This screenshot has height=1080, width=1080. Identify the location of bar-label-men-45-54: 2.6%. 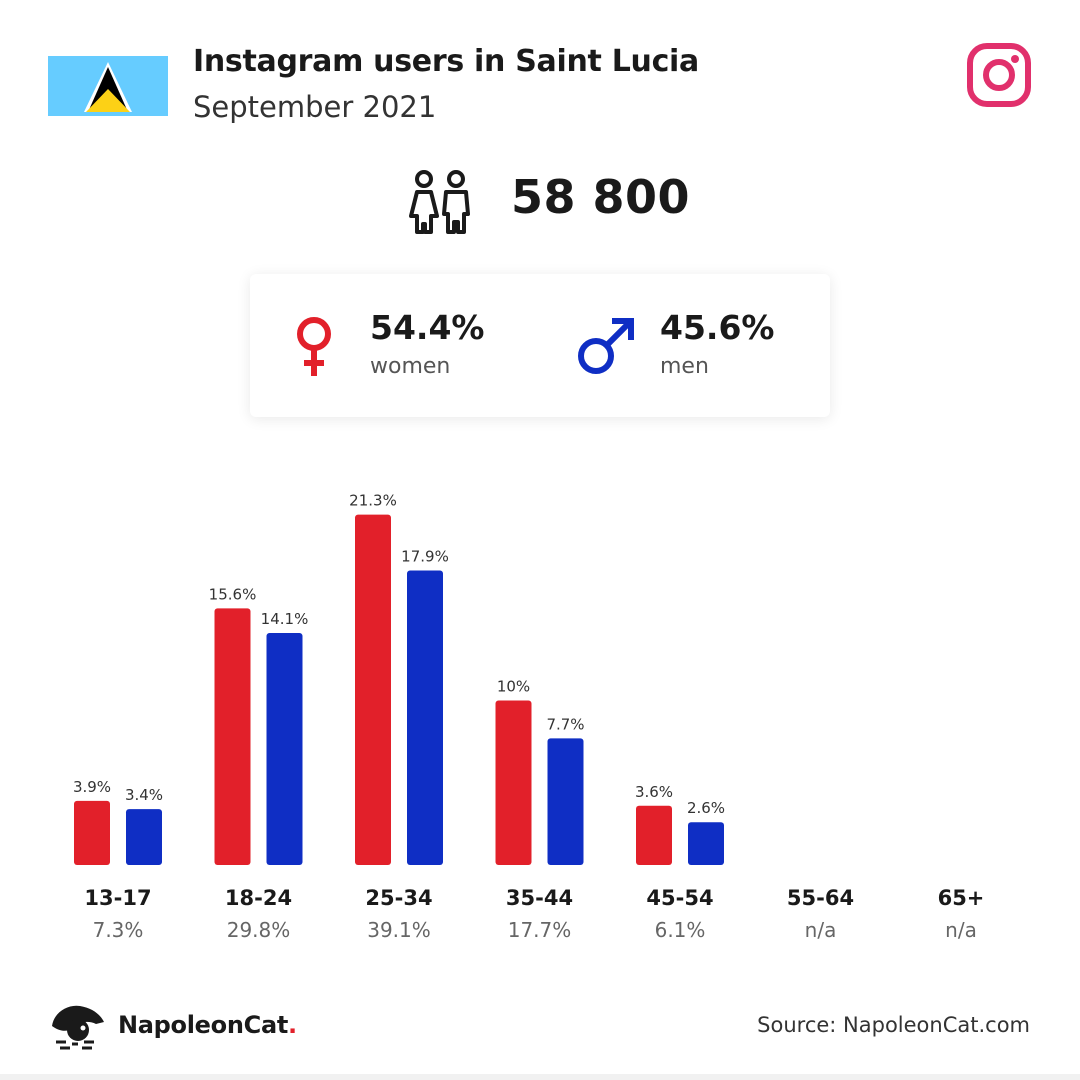
(706, 808).